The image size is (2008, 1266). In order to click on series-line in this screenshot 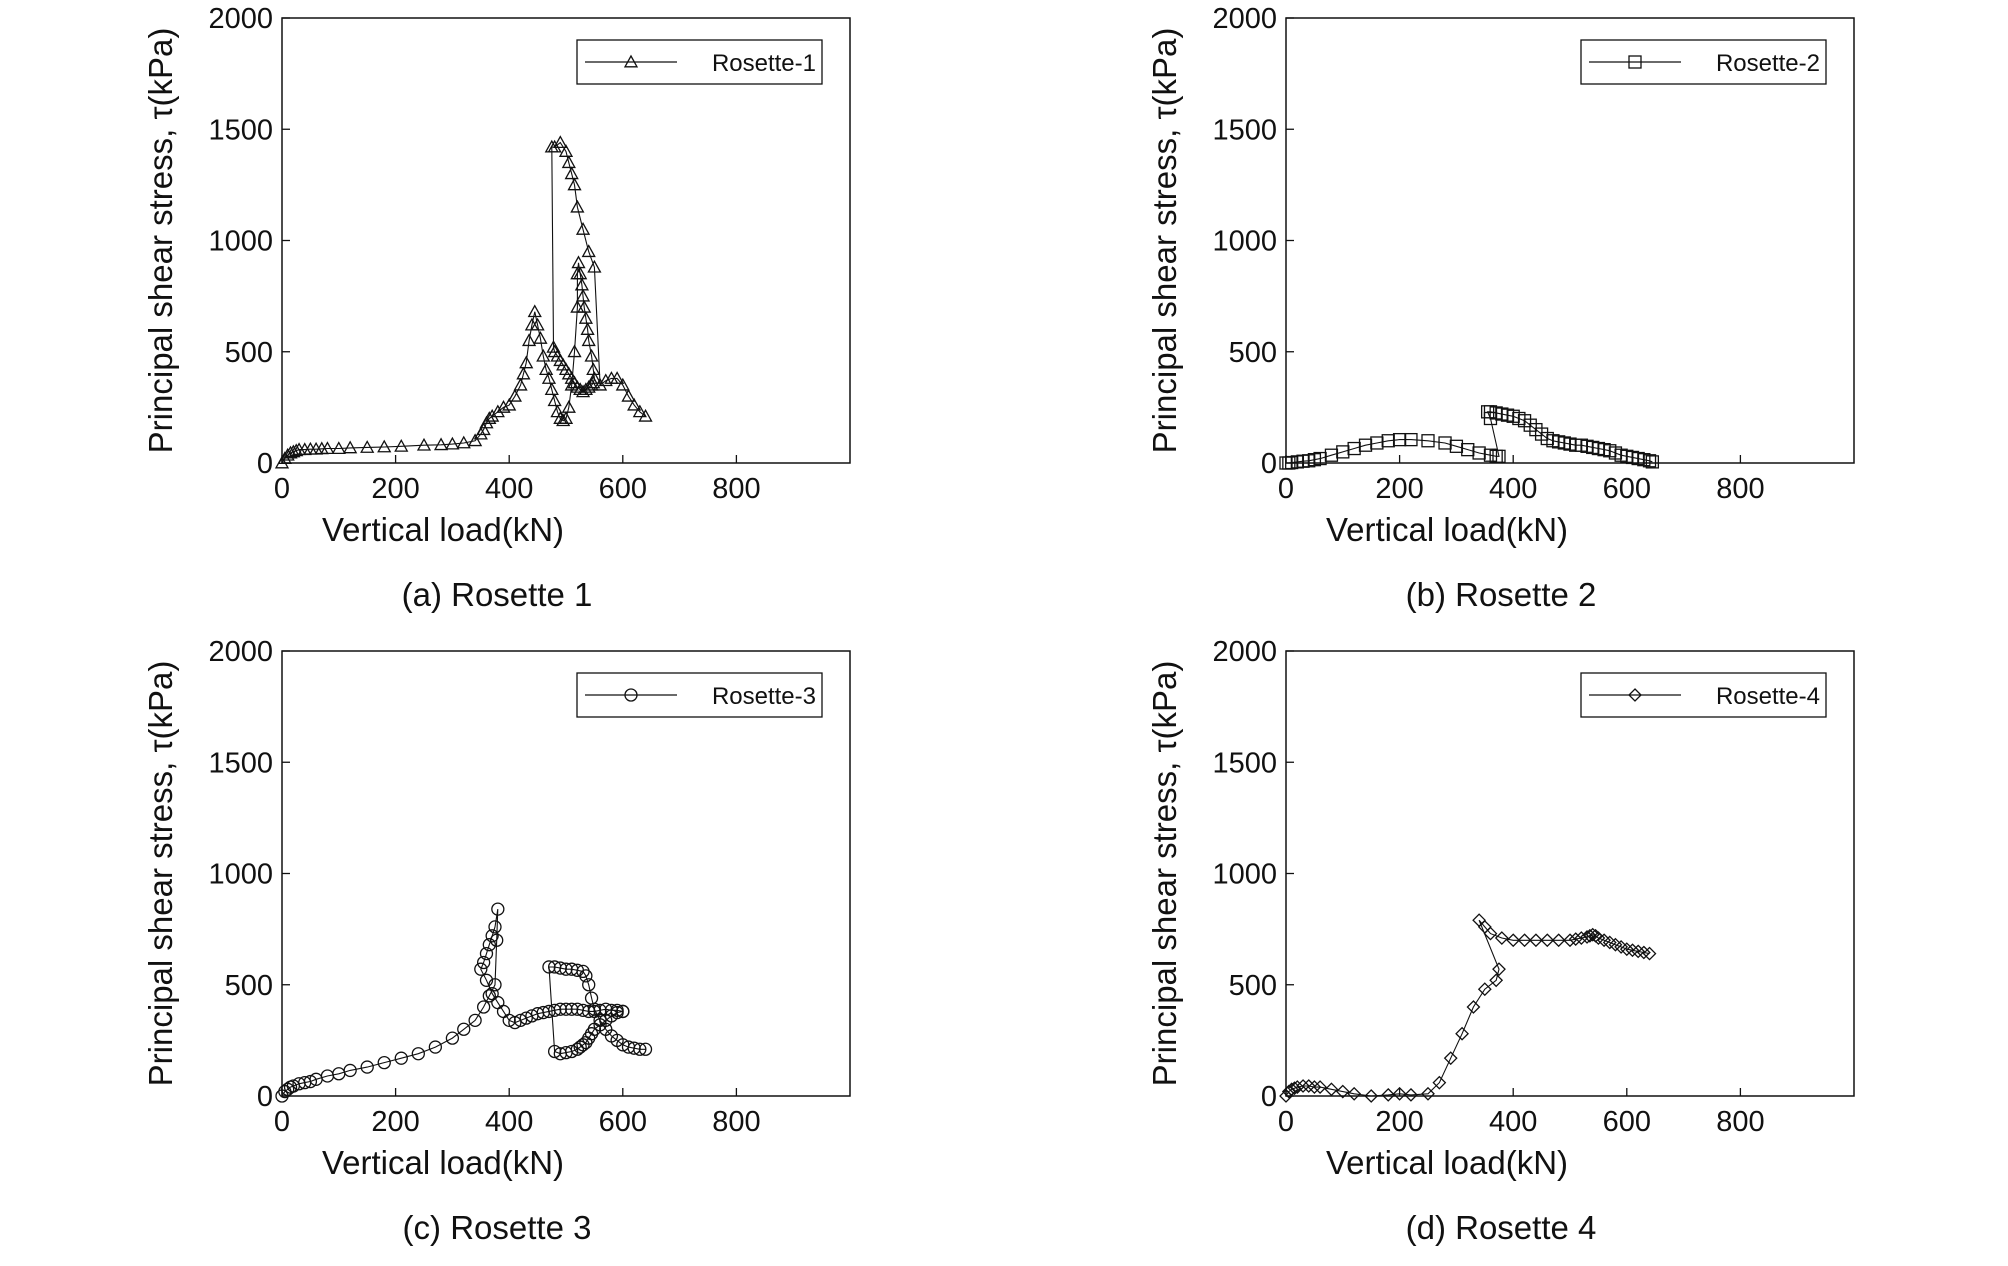, I will do `click(463, 302)`.